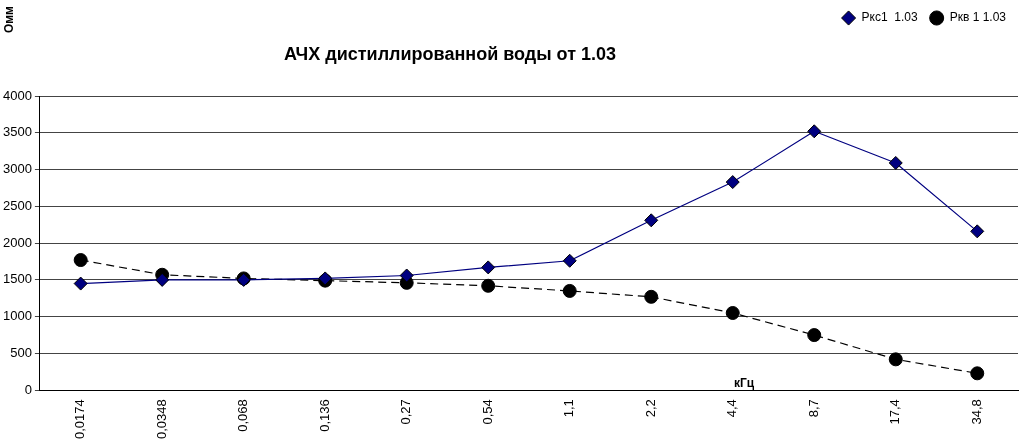 The height and width of the screenshot is (444, 1032). What do you see at coordinates (976, 412) in the screenshot?
I see `x-tick-label: 34,8` at bounding box center [976, 412].